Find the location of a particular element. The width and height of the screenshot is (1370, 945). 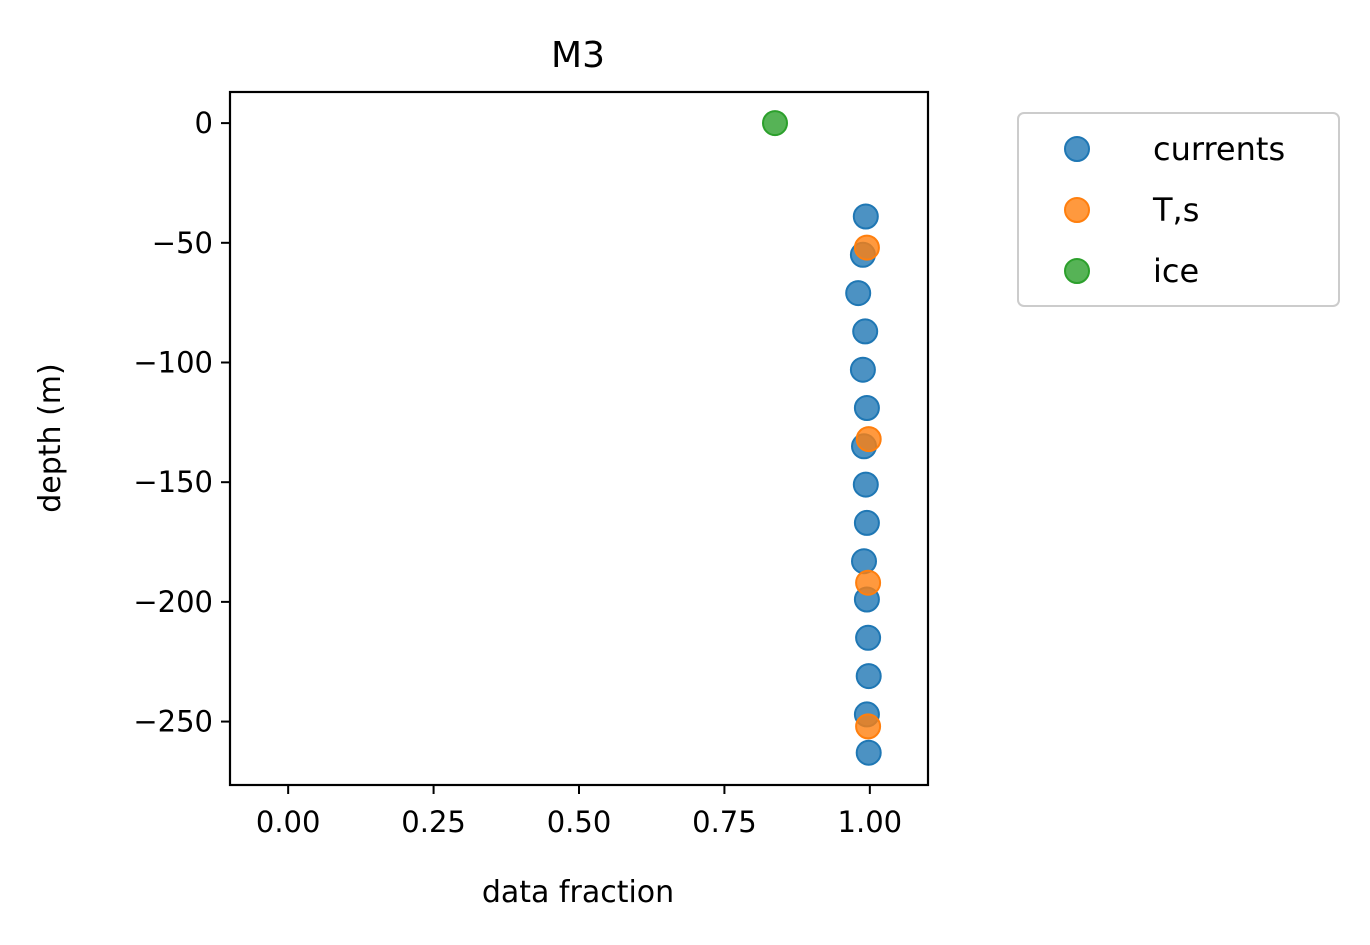

chart-marks is located at coordinates (822, 438).